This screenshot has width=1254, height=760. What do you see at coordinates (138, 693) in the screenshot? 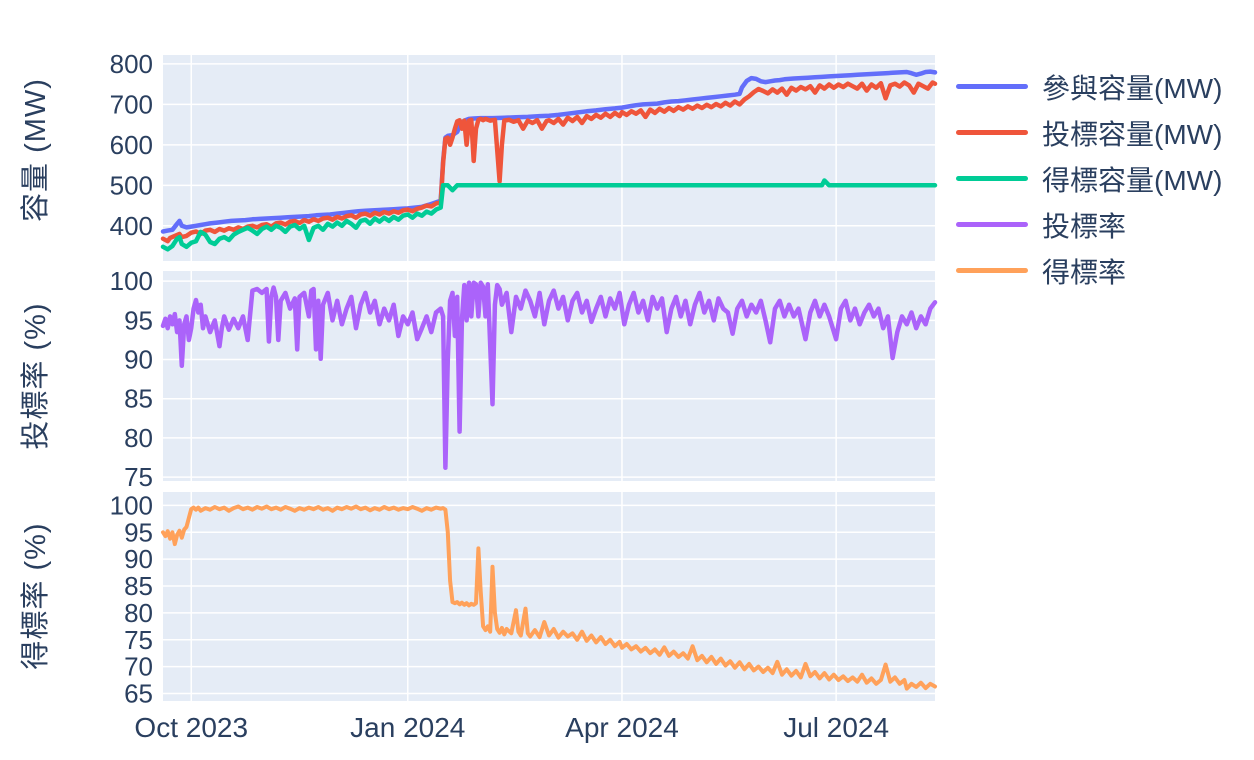
I see `y-tick-label: 65` at bounding box center [138, 693].